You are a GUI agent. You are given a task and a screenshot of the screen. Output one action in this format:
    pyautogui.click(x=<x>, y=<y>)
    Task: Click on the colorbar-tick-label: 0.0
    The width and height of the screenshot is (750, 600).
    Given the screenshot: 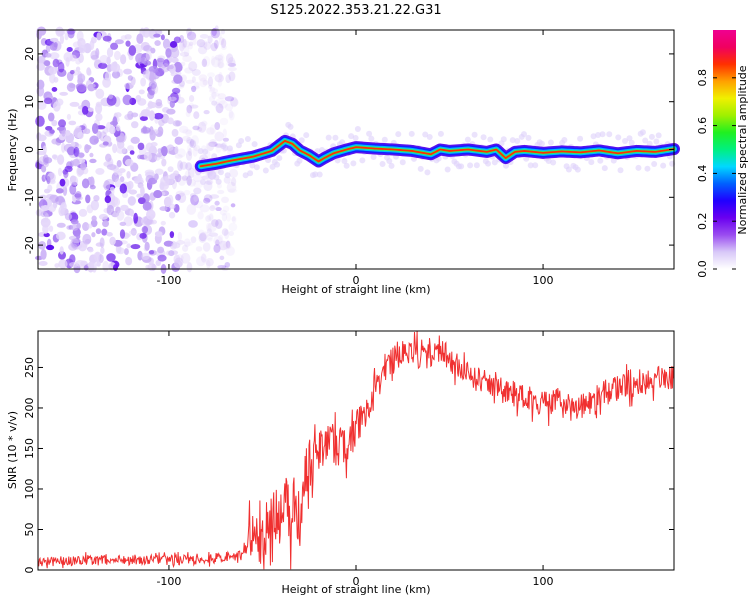 What is the action you would take?
    pyautogui.click(x=702, y=269)
    